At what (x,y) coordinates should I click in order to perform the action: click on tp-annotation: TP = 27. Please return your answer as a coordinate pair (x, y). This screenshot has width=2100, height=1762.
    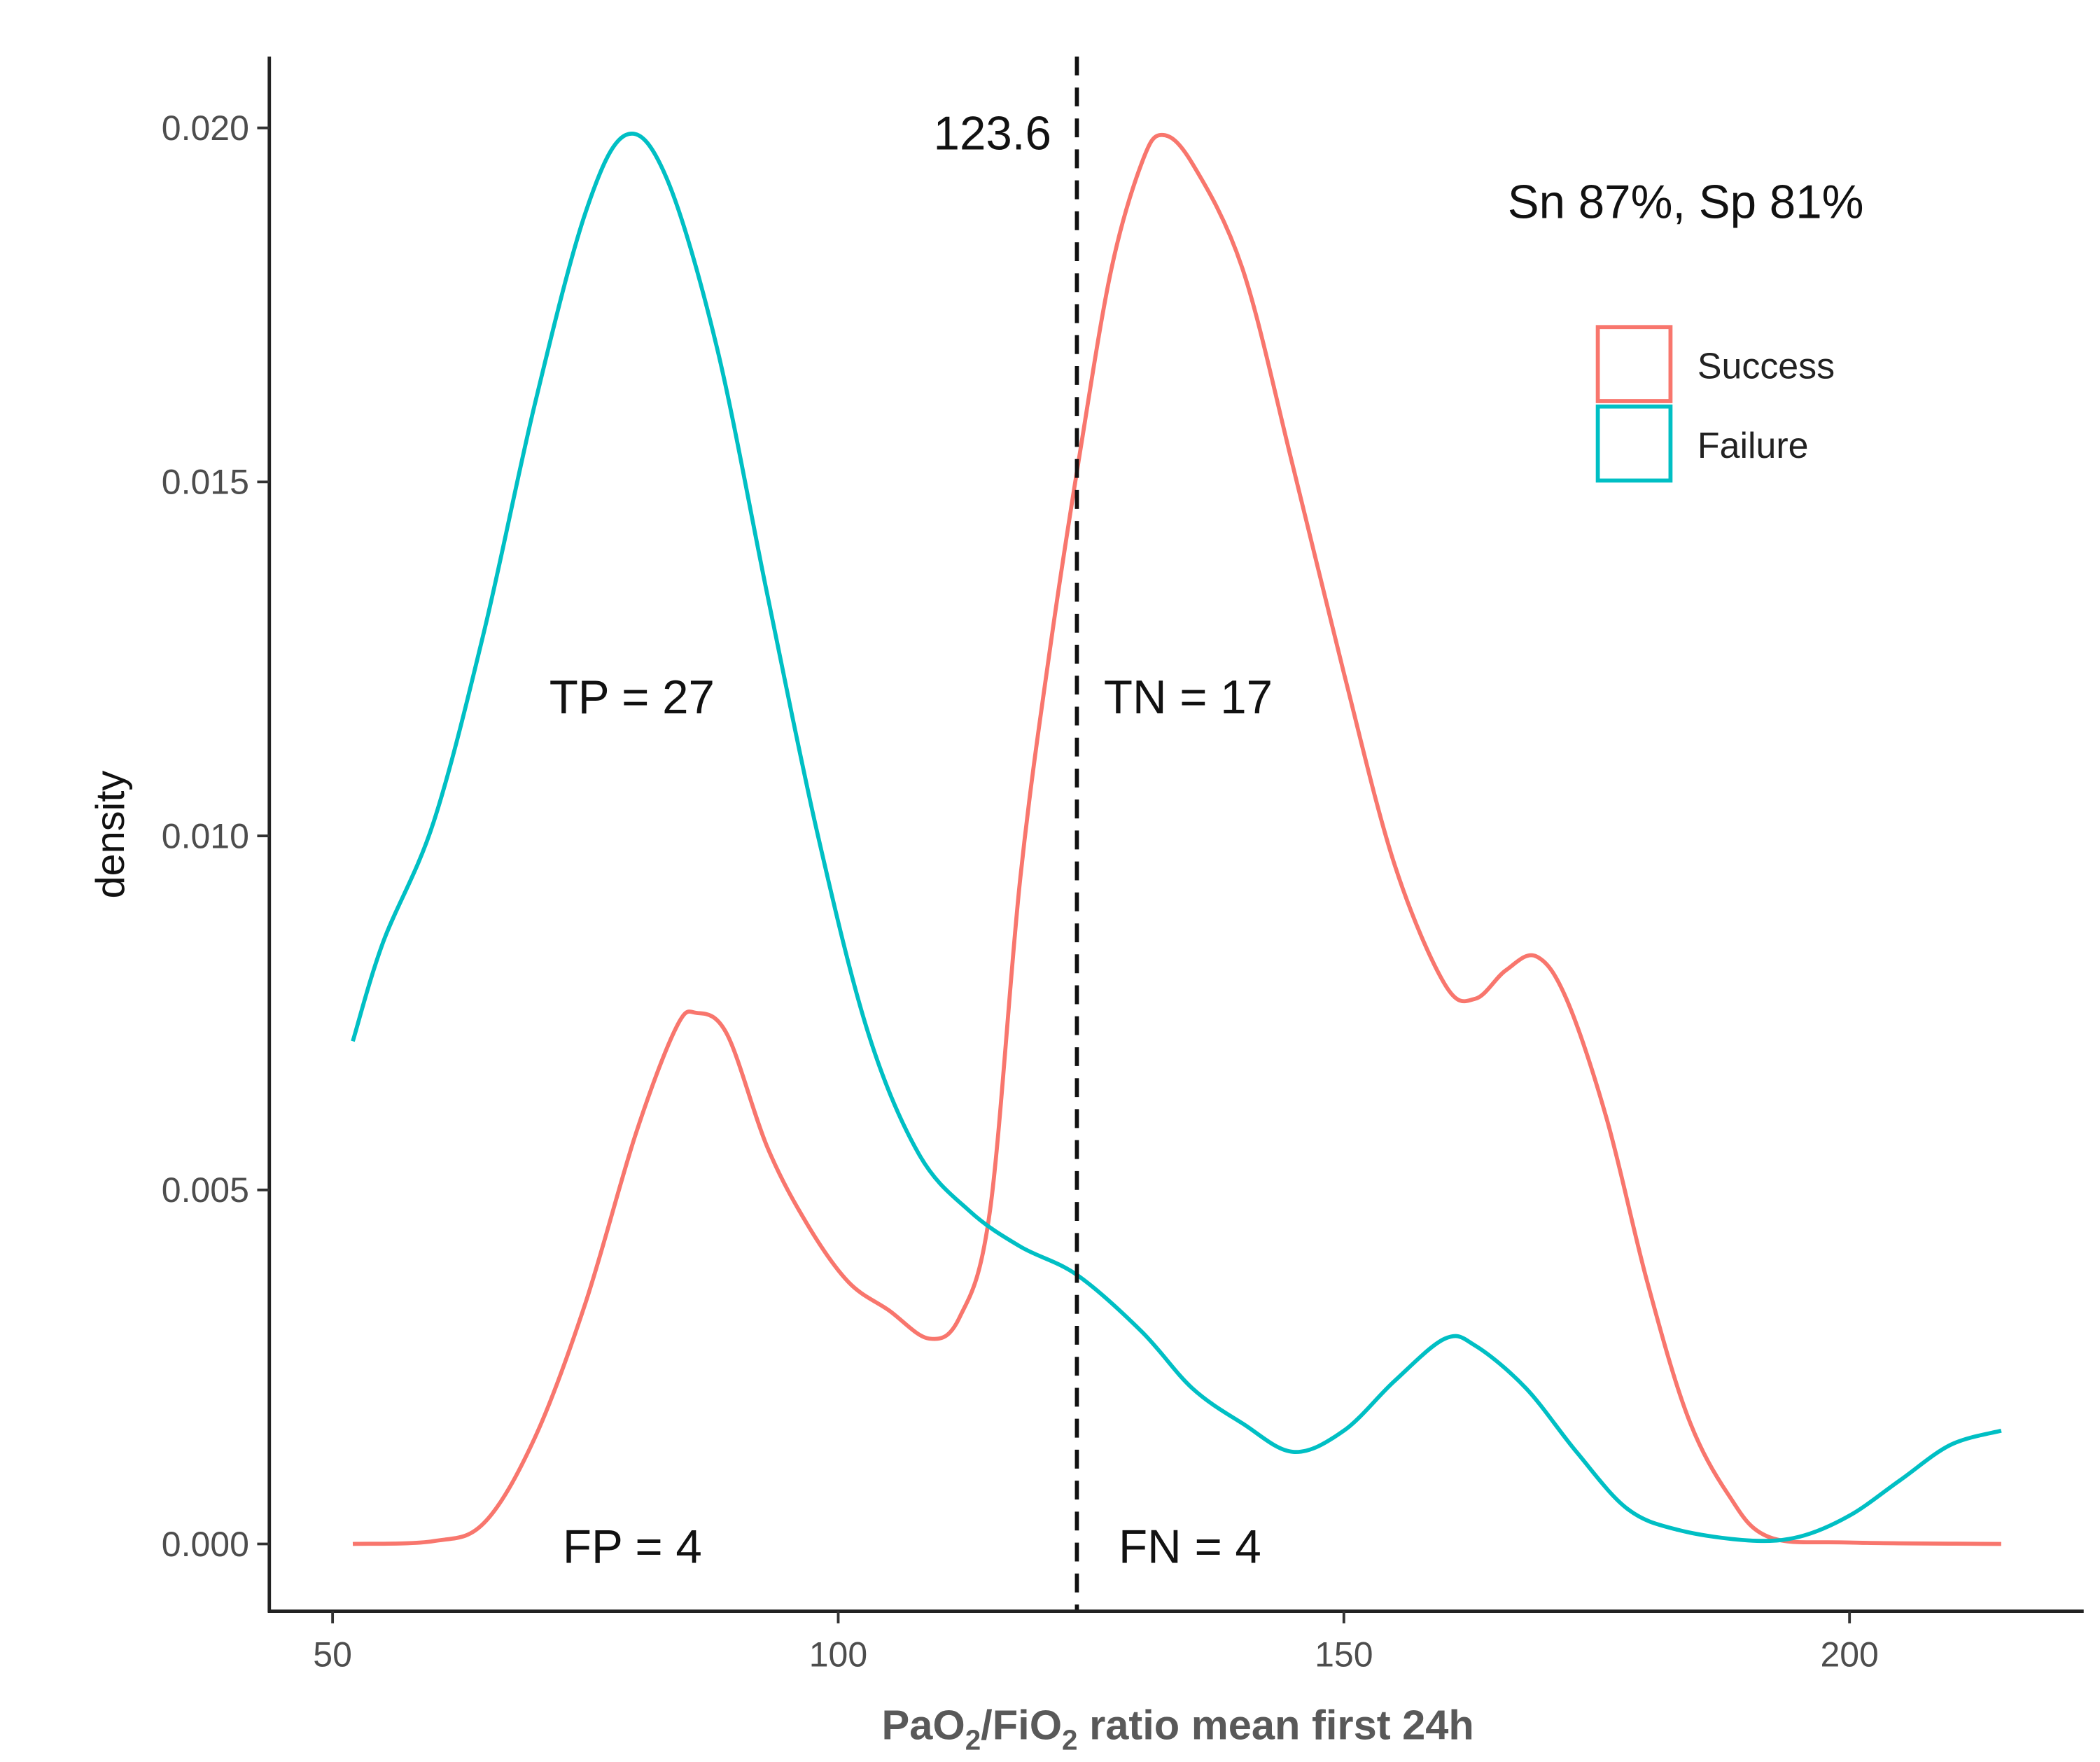
    Looking at the image, I should click on (632, 698).